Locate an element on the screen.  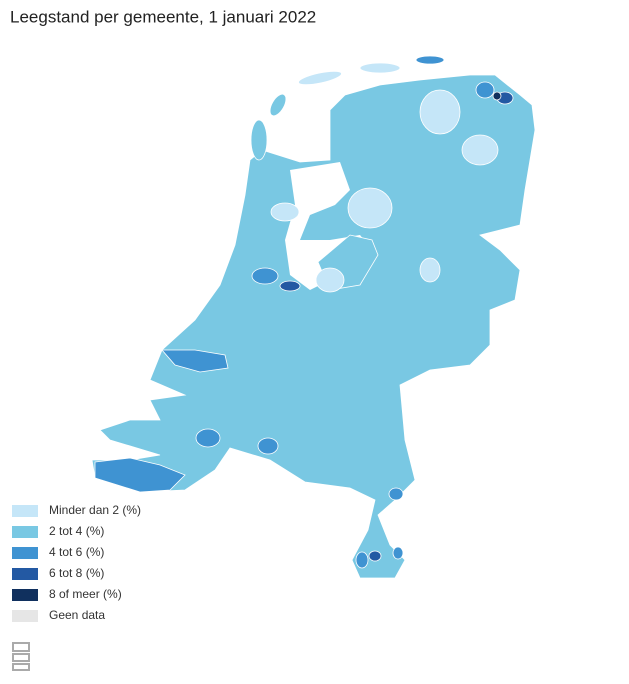
legend-label: 8 of meer (%) is located at coordinates (85, 594).